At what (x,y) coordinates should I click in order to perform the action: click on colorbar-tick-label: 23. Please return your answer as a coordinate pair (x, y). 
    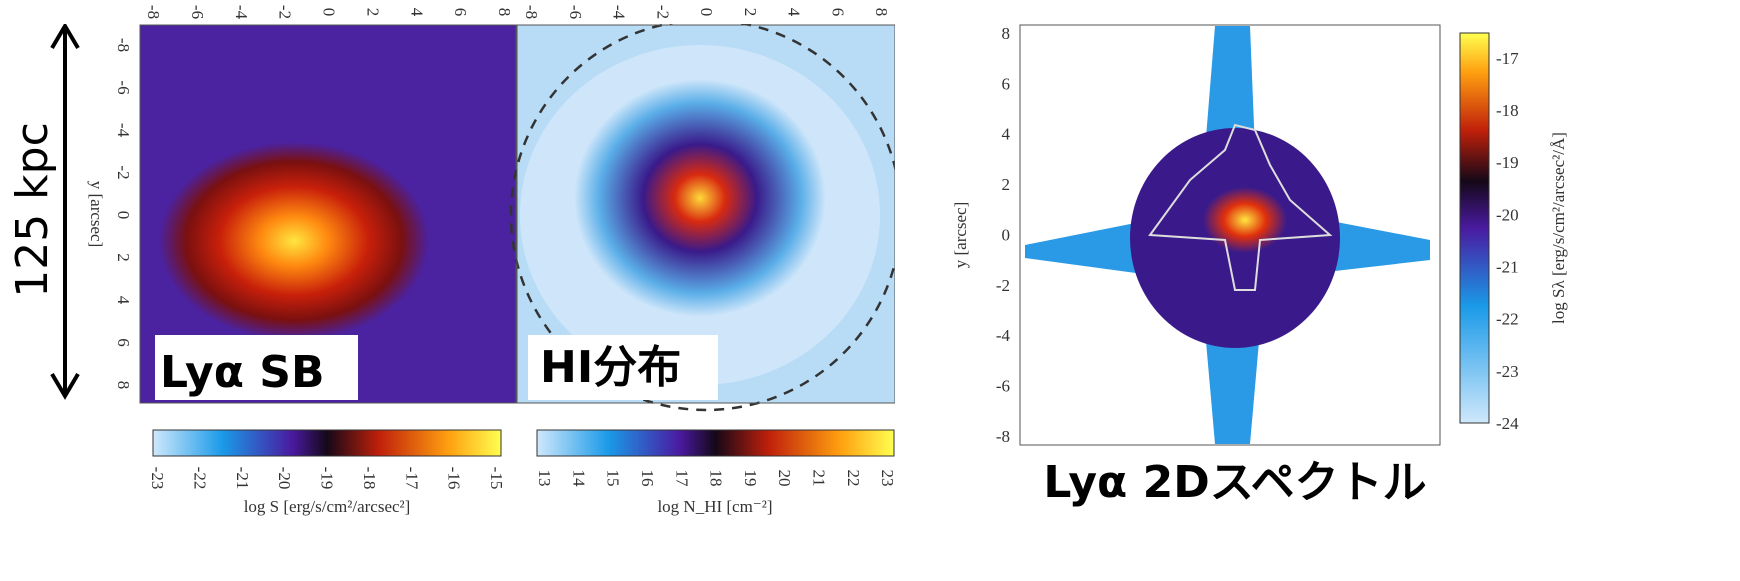
    Looking at the image, I should click on (887, 478).